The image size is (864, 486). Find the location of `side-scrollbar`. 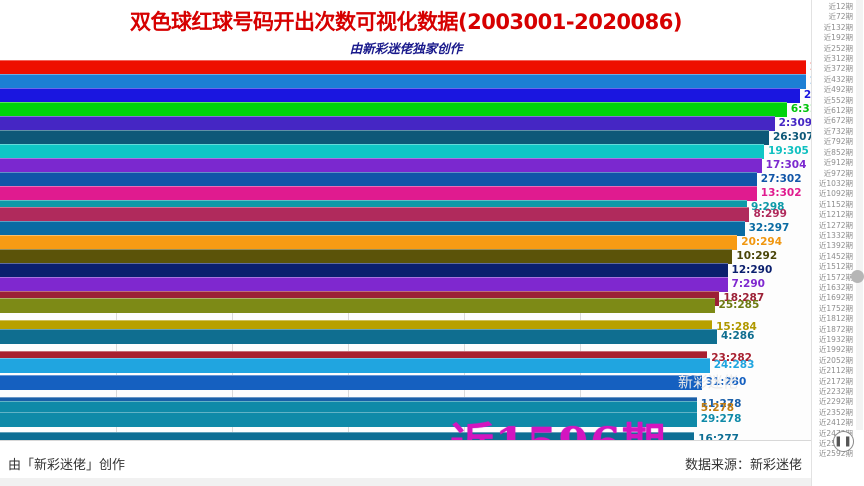

side-scrollbar is located at coordinates (859, 215).